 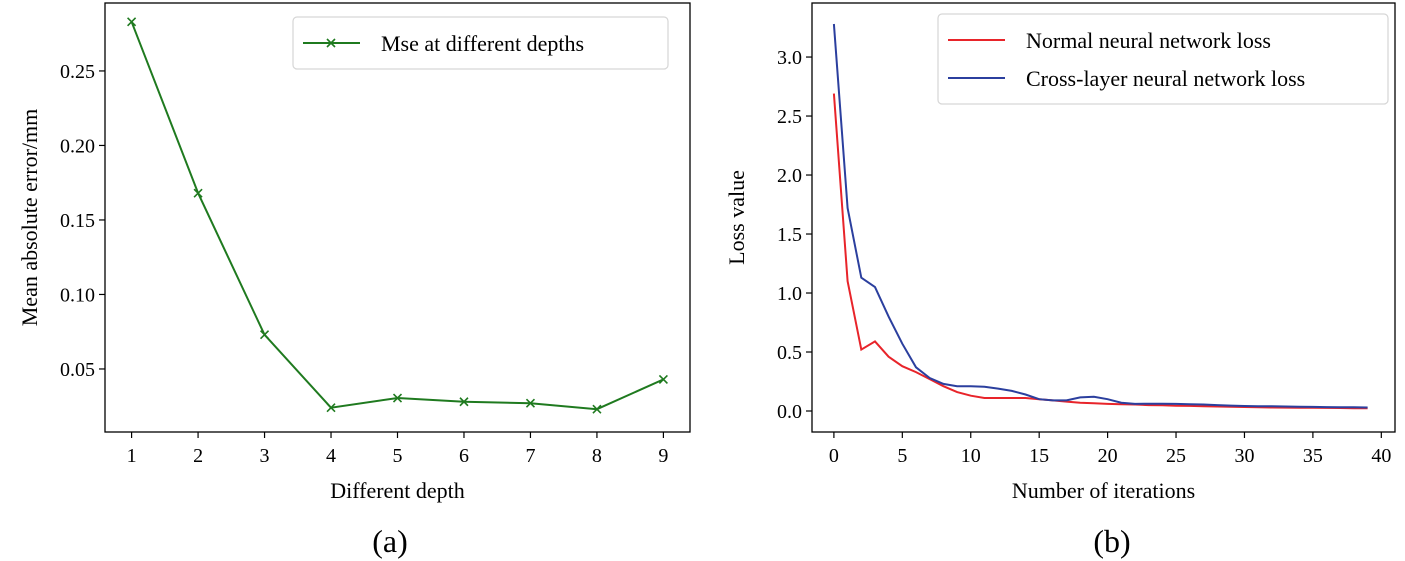 I want to click on x-tick-label: 0, so click(x=834, y=456).